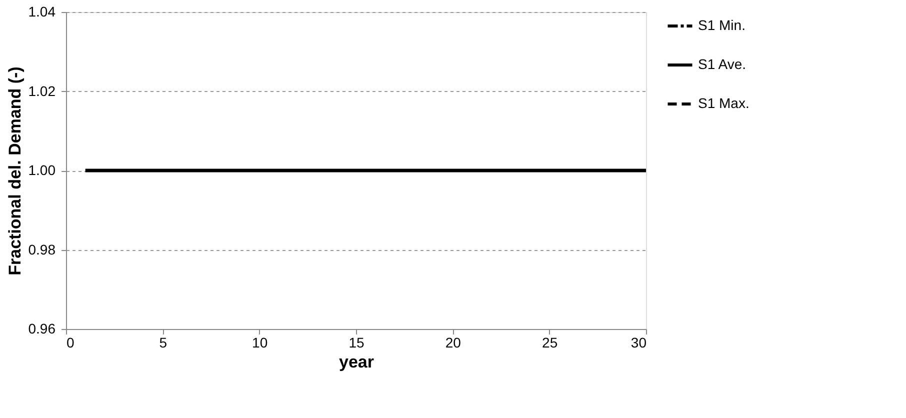 The width and height of the screenshot is (906, 418). What do you see at coordinates (356, 342) in the screenshot?
I see `x-tick-label: 15` at bounding box center [356, 342].